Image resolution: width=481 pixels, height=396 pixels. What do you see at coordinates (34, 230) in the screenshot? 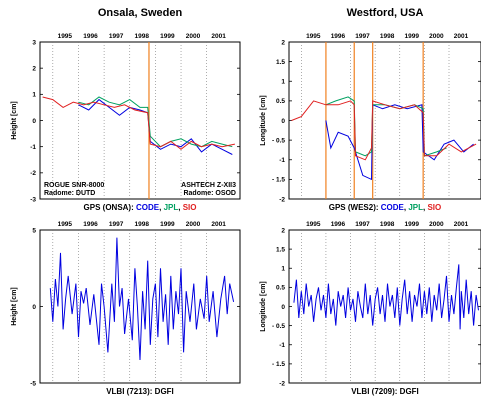
I see `y-tick-label: 5` at bounding box center [34, 230].